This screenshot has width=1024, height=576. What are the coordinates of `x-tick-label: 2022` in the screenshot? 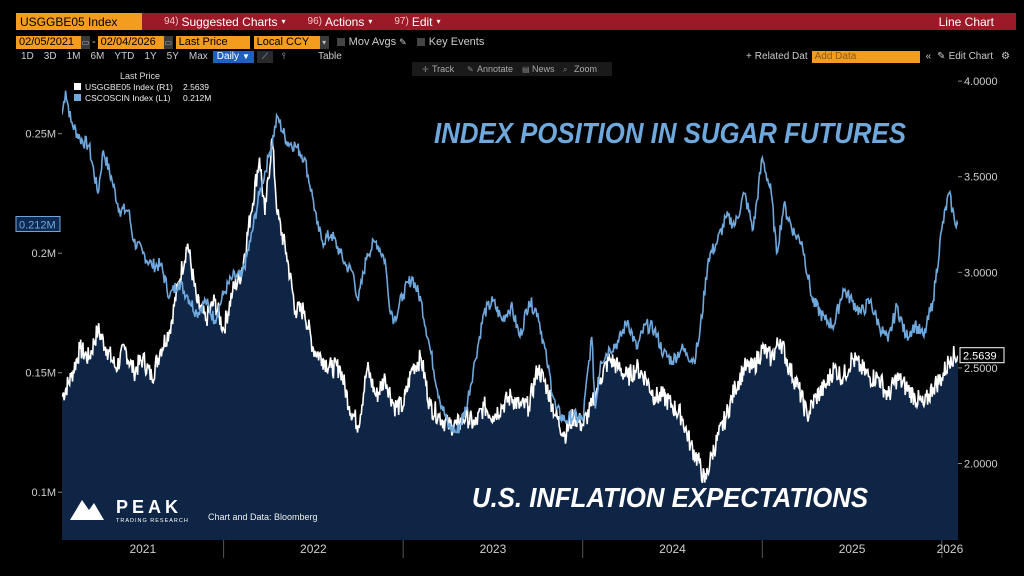 It's located at (313, 549).